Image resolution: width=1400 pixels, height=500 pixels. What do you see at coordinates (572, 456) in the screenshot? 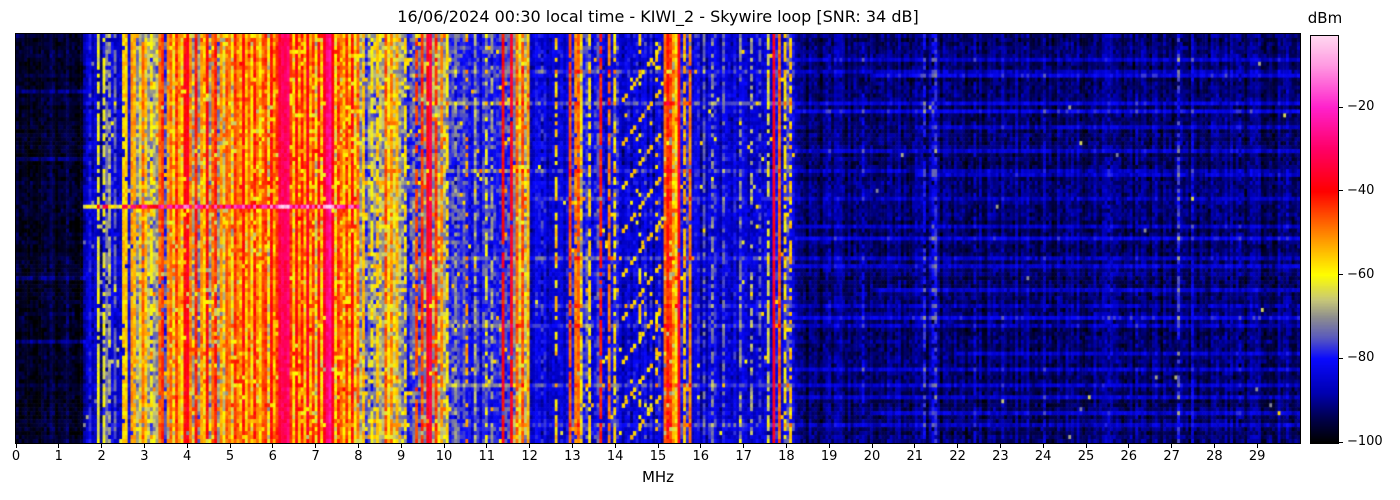
I see `x-tick-label: 13` at bounding box center [572, 456].